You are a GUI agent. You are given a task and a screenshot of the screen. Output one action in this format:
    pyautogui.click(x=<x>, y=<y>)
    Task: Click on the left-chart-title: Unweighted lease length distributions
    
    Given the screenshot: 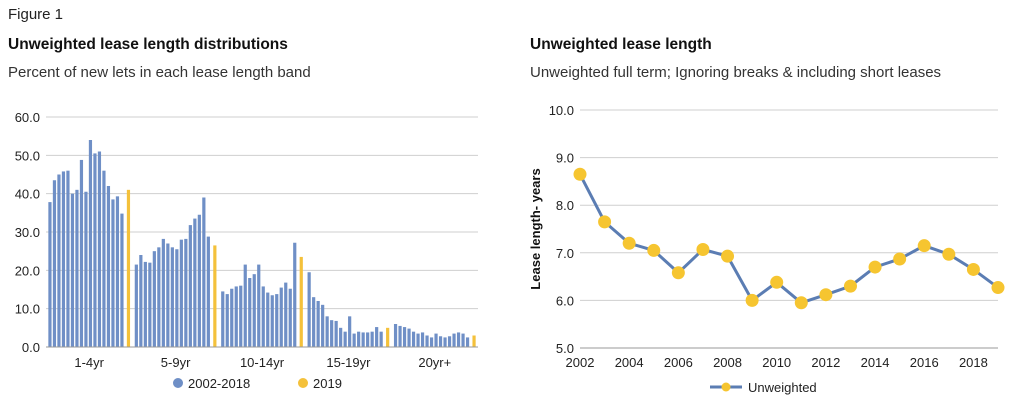 What is the action you would take?
    pyautogui.click(x=148, y=44)
    